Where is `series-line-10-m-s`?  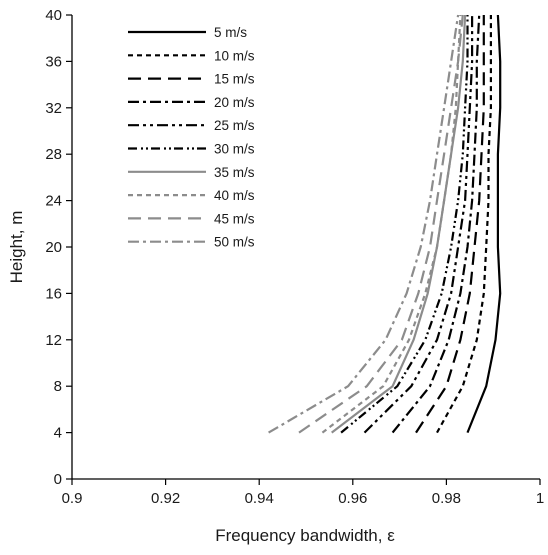
series-line-10-m-s is located at coordinates (464, 224).